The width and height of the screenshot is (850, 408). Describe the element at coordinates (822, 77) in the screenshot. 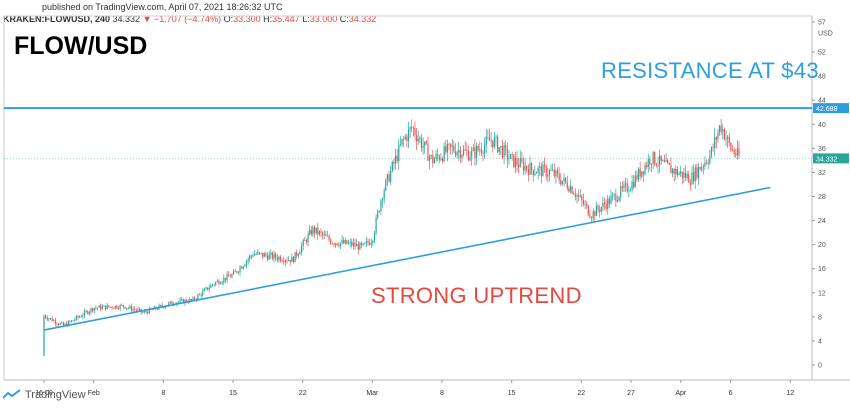

I see `y-tick-label: 48` at that location.